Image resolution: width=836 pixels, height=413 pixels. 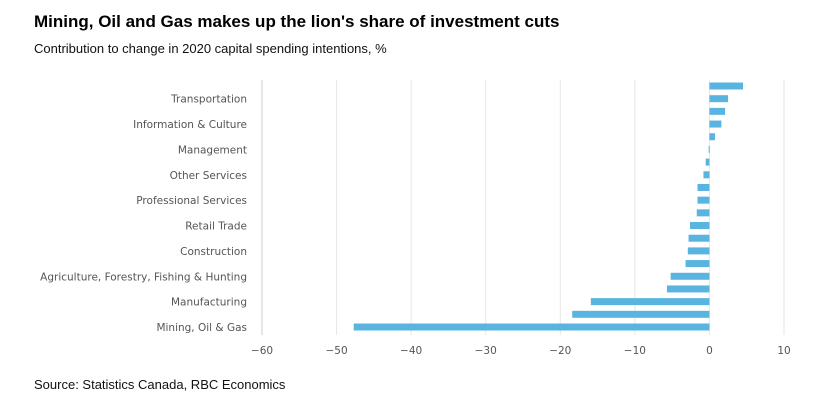 What do you see at coordinates (411, 351) in the screenshot?
I see `x-tick-label: −40` at bounding box center [411, 351].